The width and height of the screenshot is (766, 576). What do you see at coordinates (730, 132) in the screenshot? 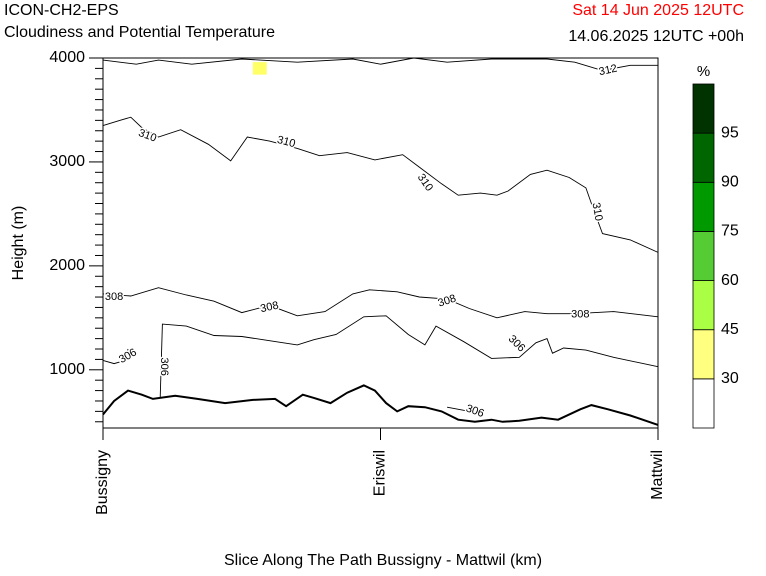
I see `colorbar-level-label: 95` at bounding box center [730, 132].